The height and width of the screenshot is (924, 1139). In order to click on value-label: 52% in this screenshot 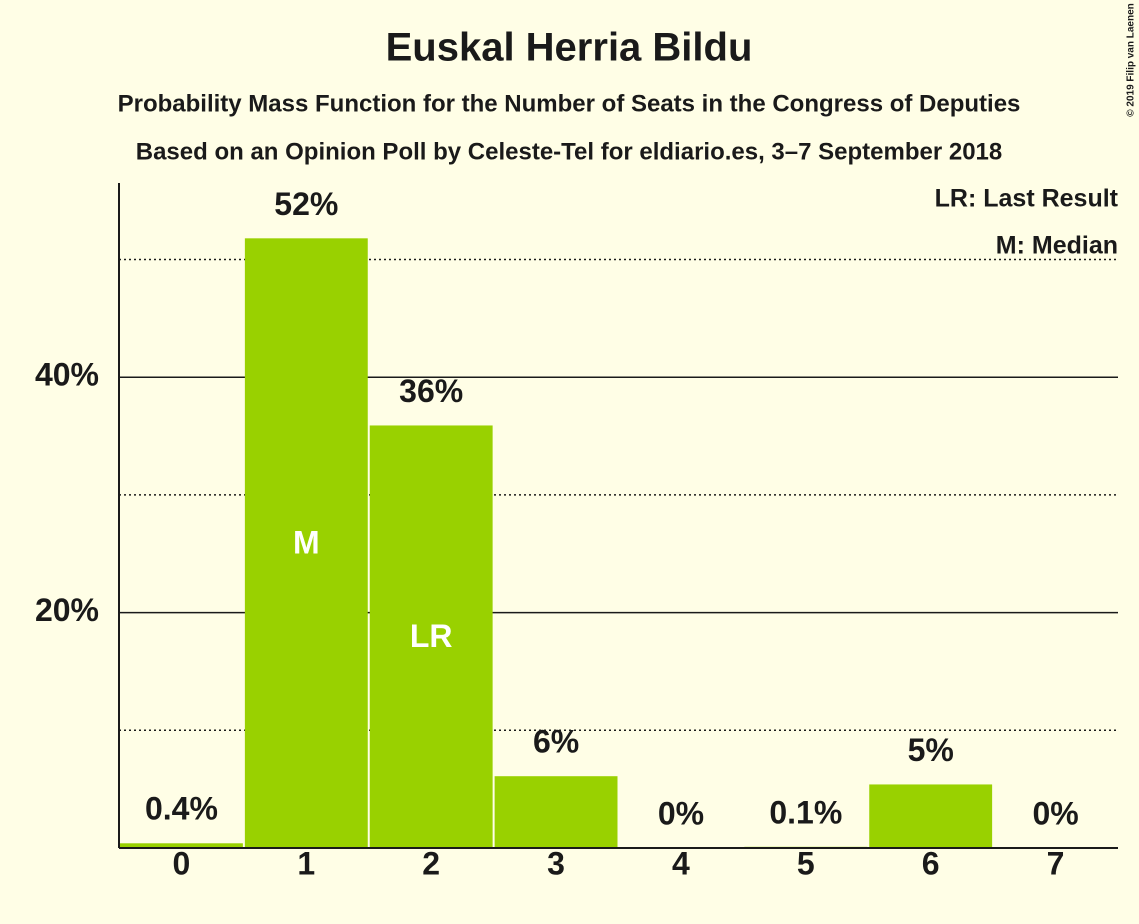, I will do `click(306, 204)`.